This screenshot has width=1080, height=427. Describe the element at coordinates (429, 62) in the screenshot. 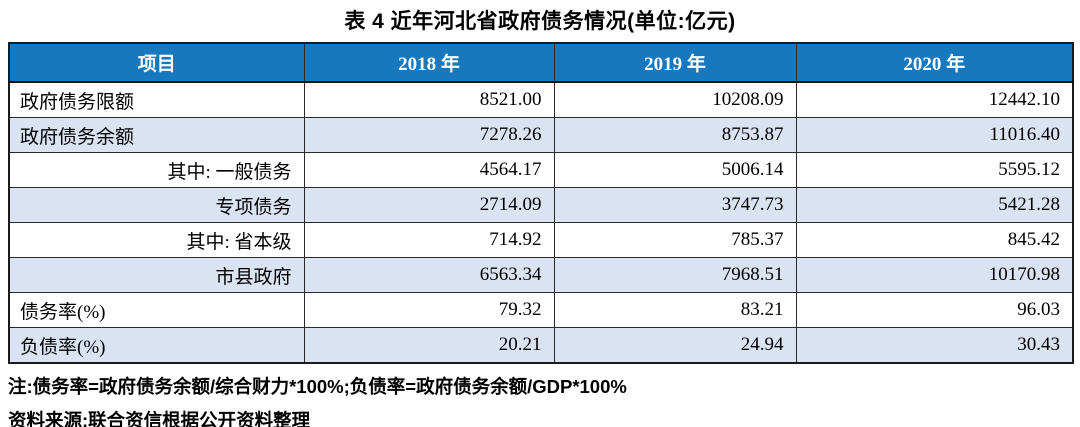

I see `column-header-2018: 2018 年` at that location.